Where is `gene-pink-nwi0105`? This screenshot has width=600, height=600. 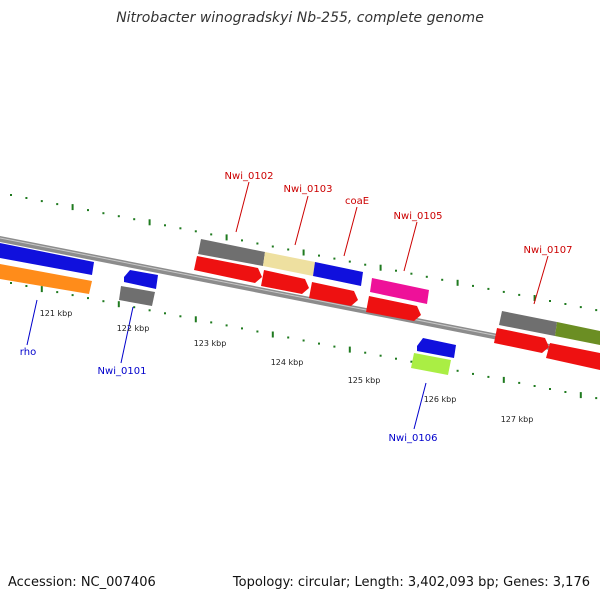 gene-pink-nwi0105 is located at coordinates (399, 291).